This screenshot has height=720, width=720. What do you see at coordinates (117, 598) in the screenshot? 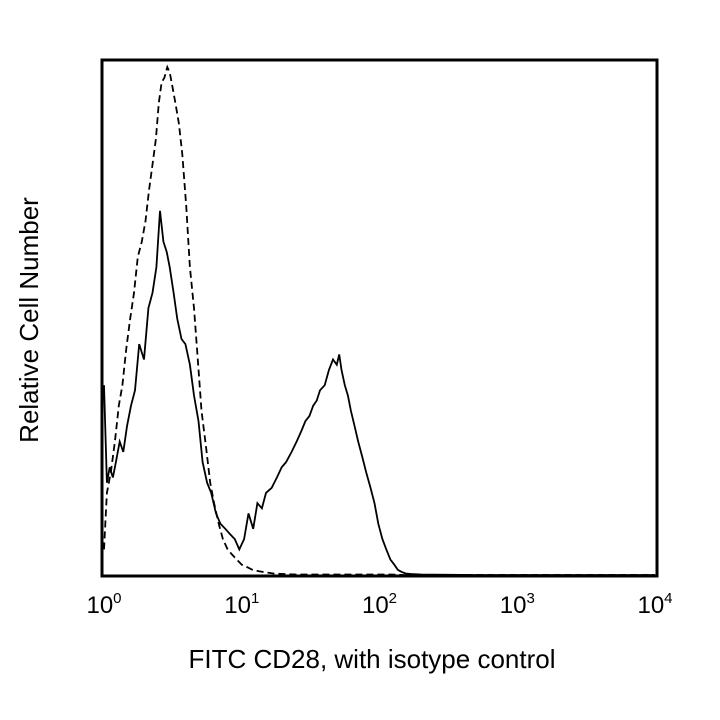
I see `x-tick-exponent: 0` at bounding box center [117, 598].